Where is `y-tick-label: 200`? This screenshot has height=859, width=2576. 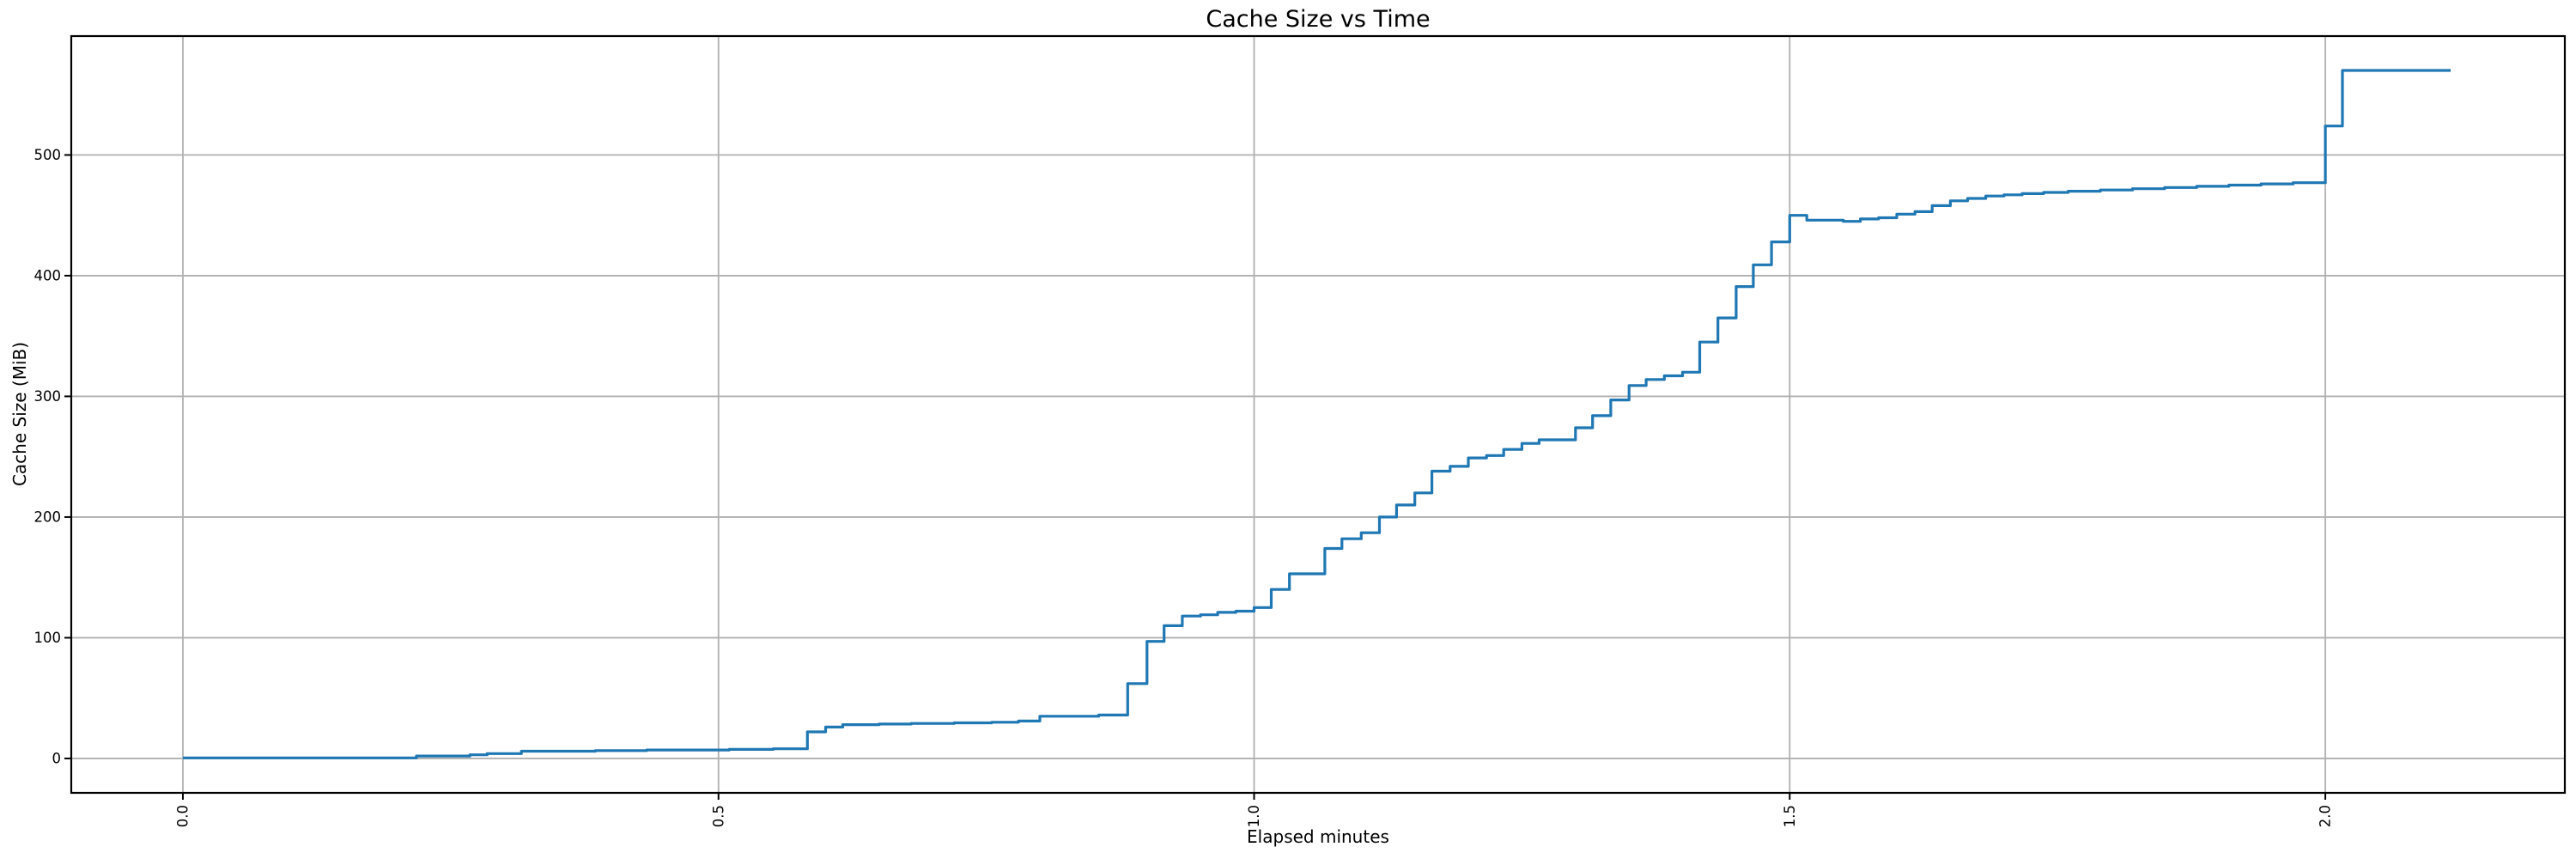 y-tick-label: 200 is located at coordinates (48, 517).